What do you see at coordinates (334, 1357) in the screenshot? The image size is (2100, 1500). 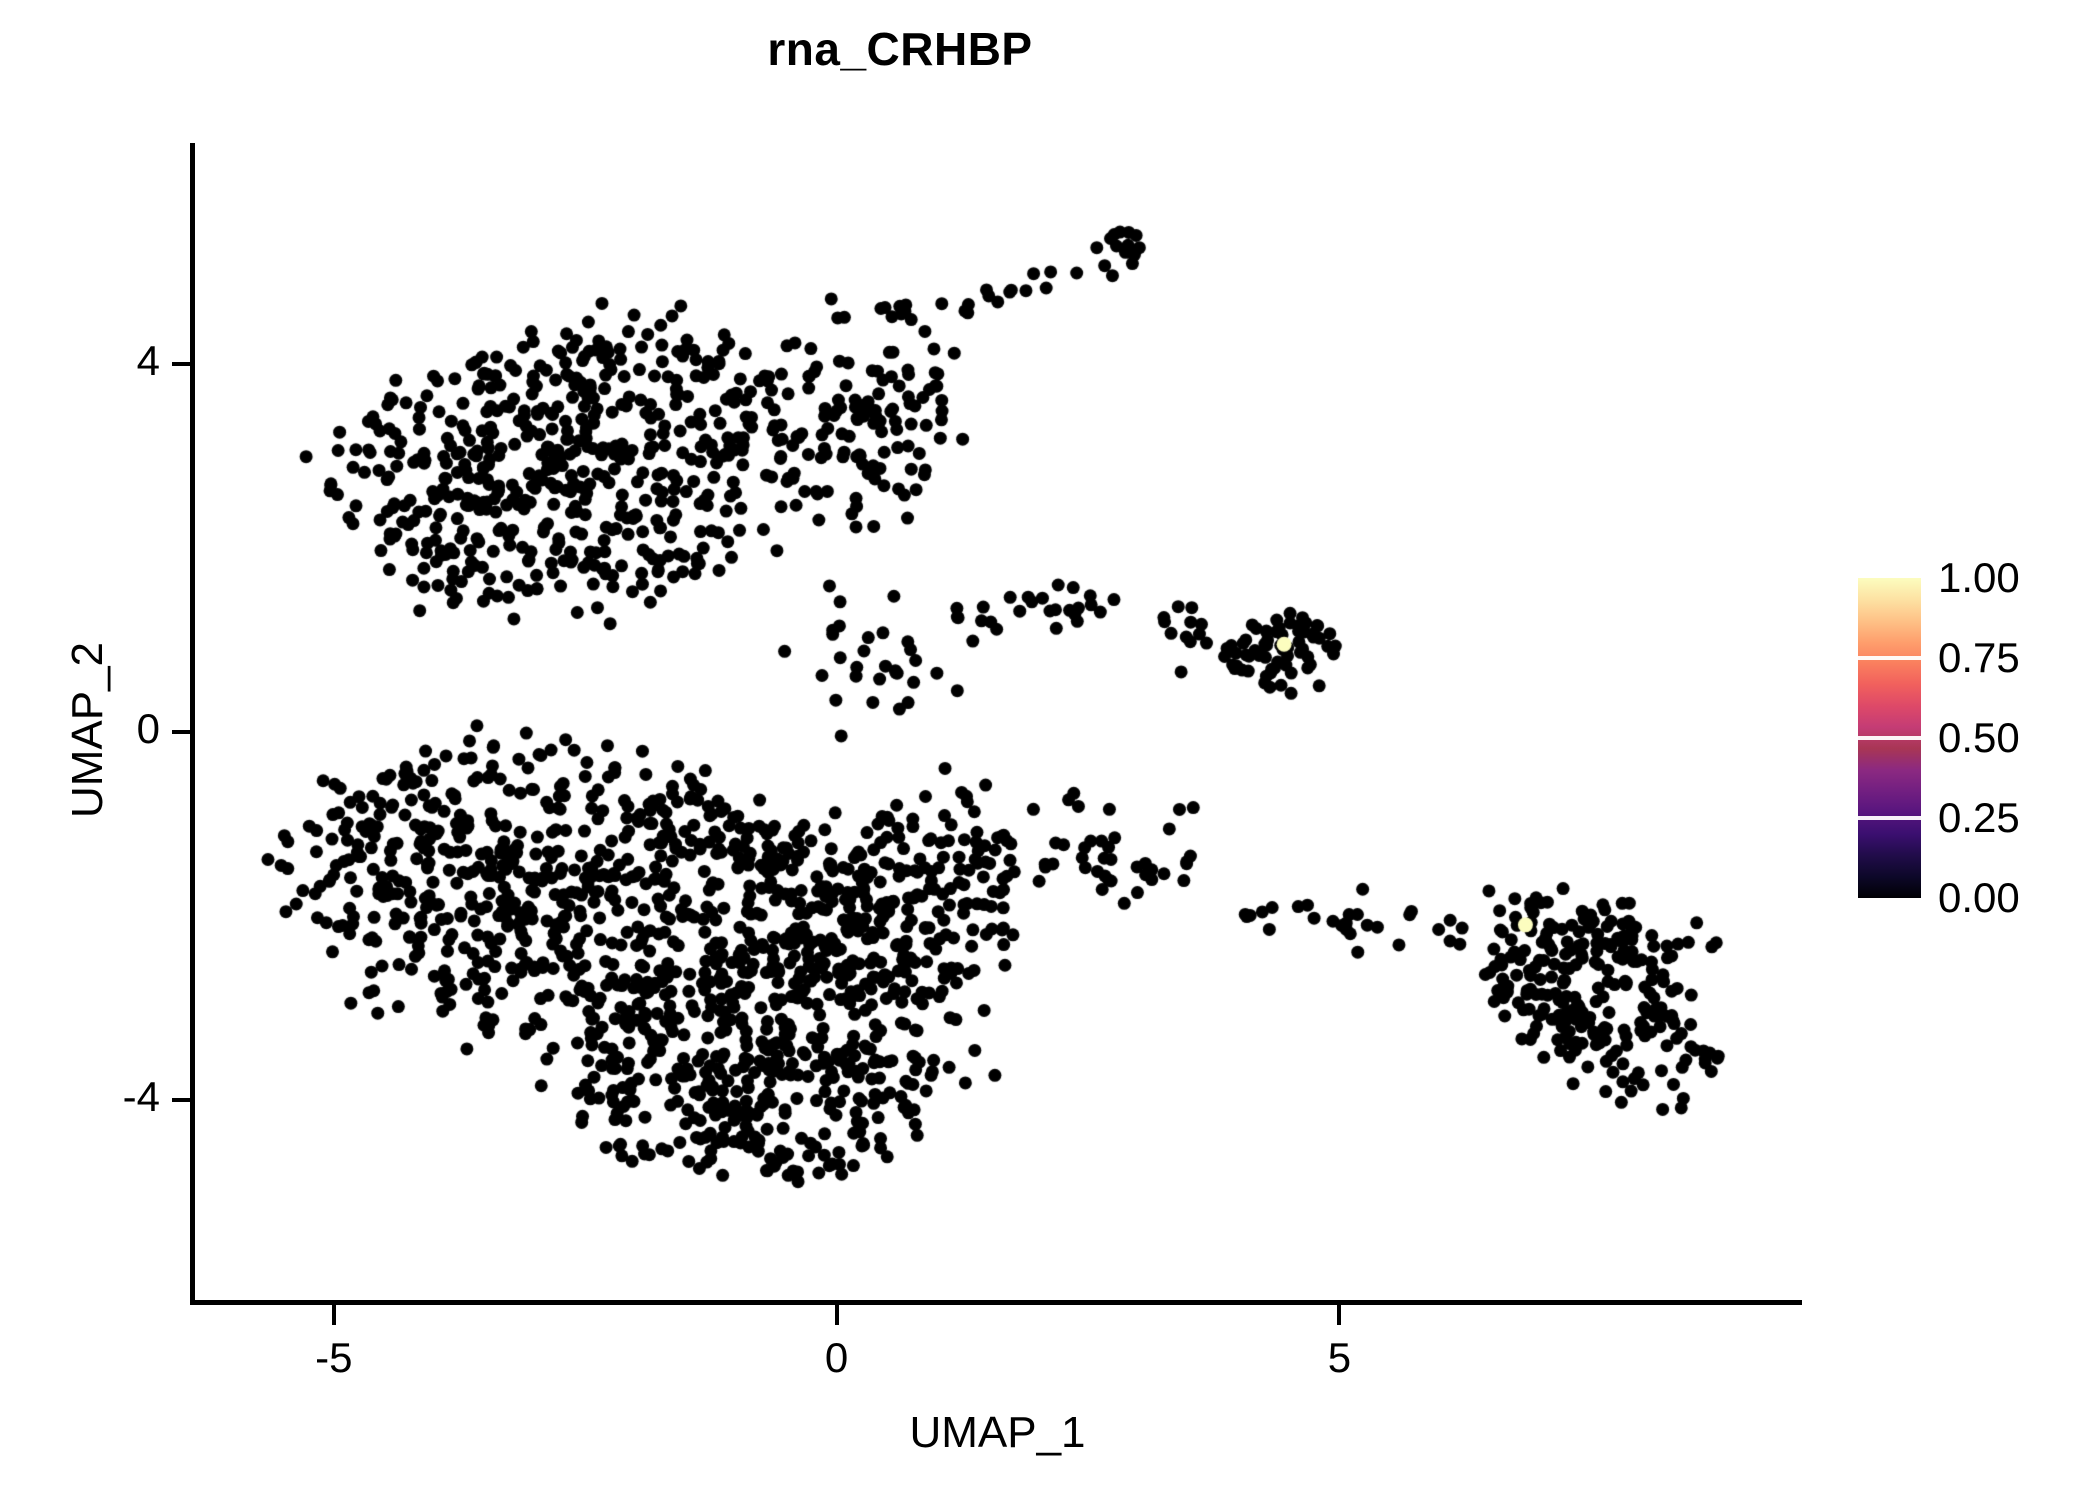 I see `x-tick-label: -5` at bounding box center [334, 1357].